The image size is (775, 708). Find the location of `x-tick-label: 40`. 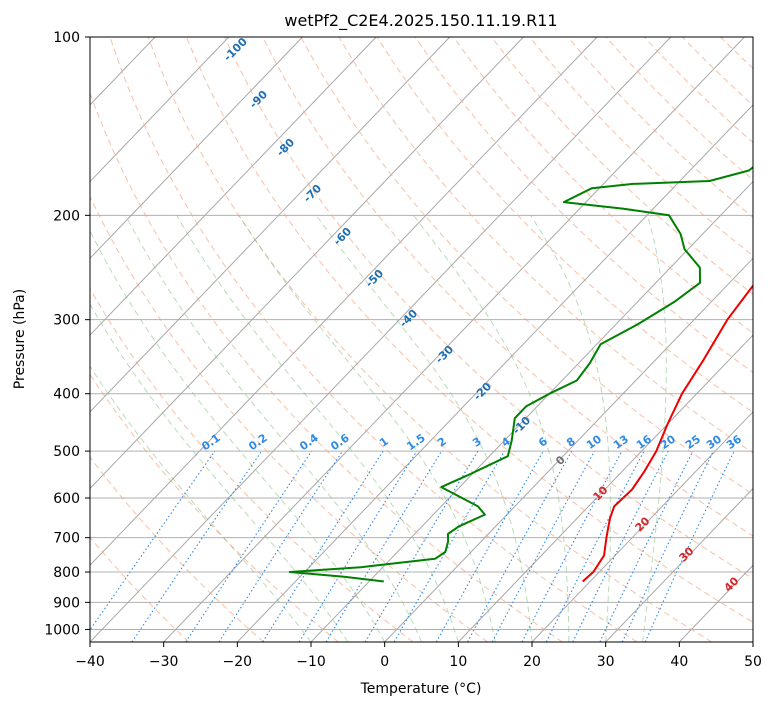

x-tick-label: 40 is located at coordinates (679, 662).